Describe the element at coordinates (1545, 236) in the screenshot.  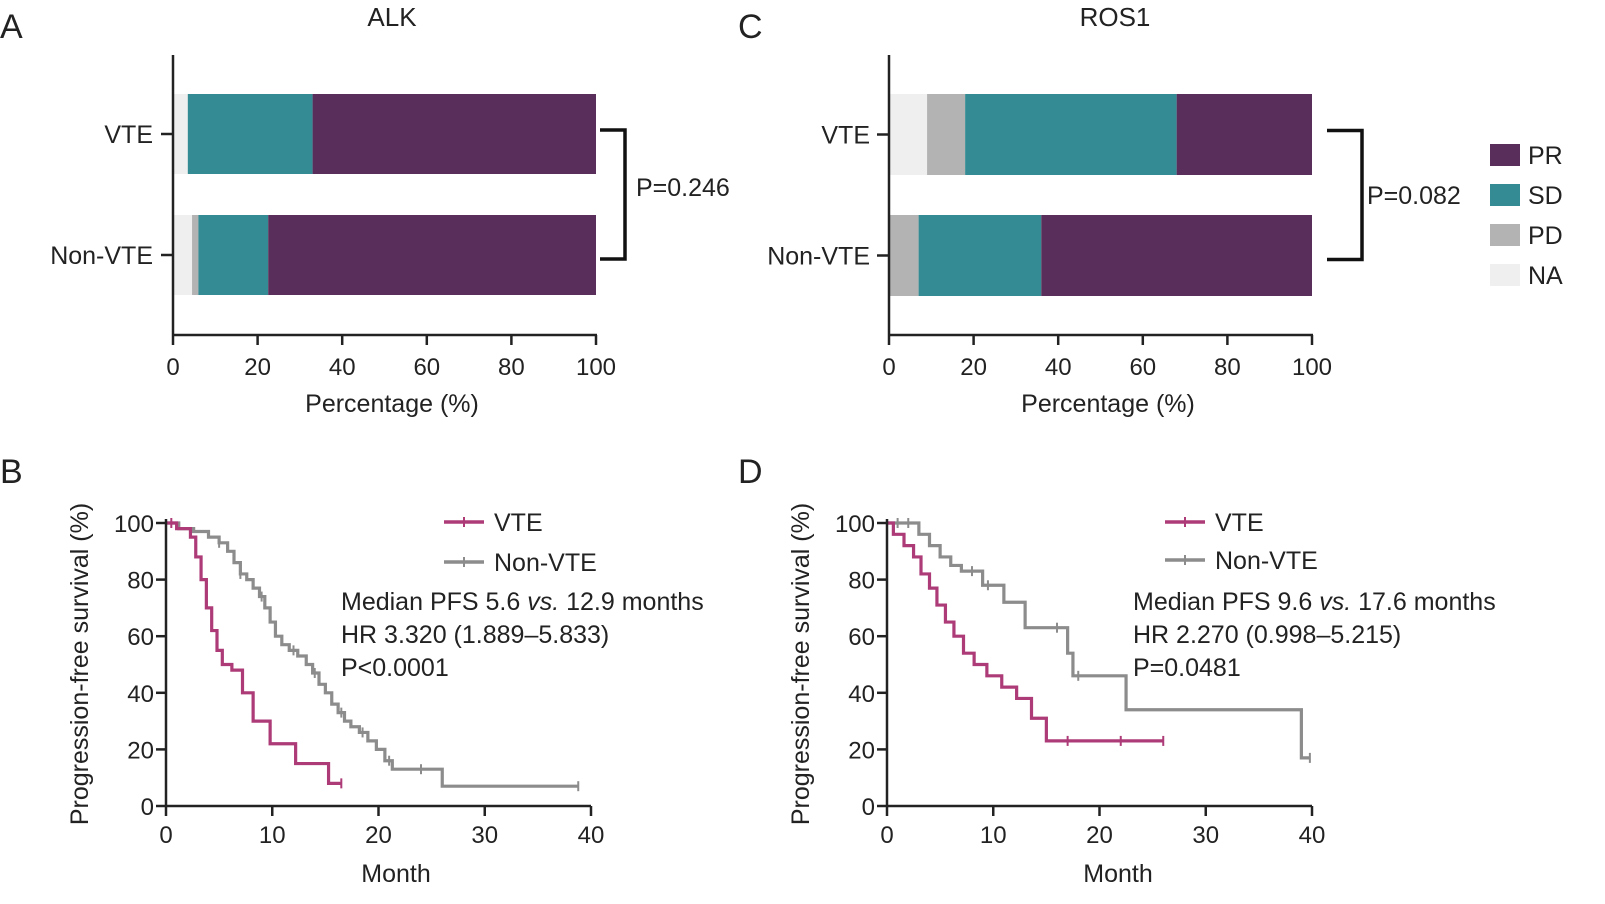
I see `legend-label: PD` at that location.